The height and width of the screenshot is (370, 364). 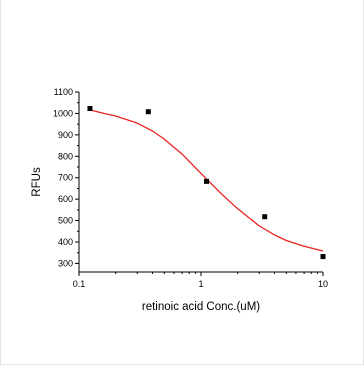 I want to click on y-tick-label: 600, so click(x=65, y=199).